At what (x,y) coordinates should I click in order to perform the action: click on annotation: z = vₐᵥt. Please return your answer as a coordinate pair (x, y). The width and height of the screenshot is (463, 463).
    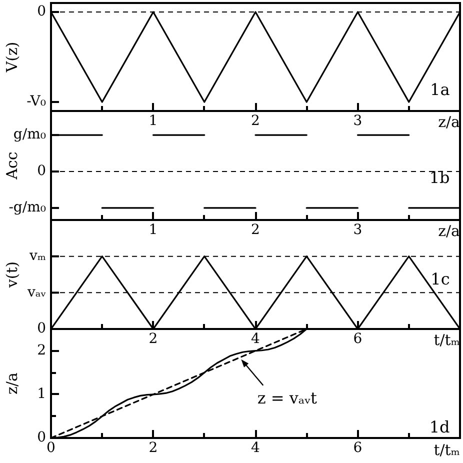
    Looking at the image, I should click on (287, 398).